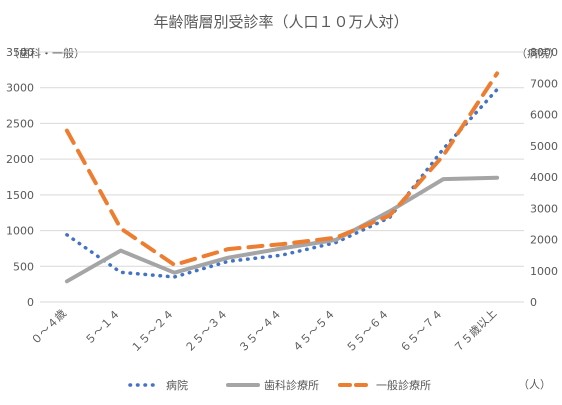 The height and width of the screenshot is (405, 562). Describe the element at coordinates (102, 327) in the screenshot. I see `x-tick-label: ５～１４` at that location.